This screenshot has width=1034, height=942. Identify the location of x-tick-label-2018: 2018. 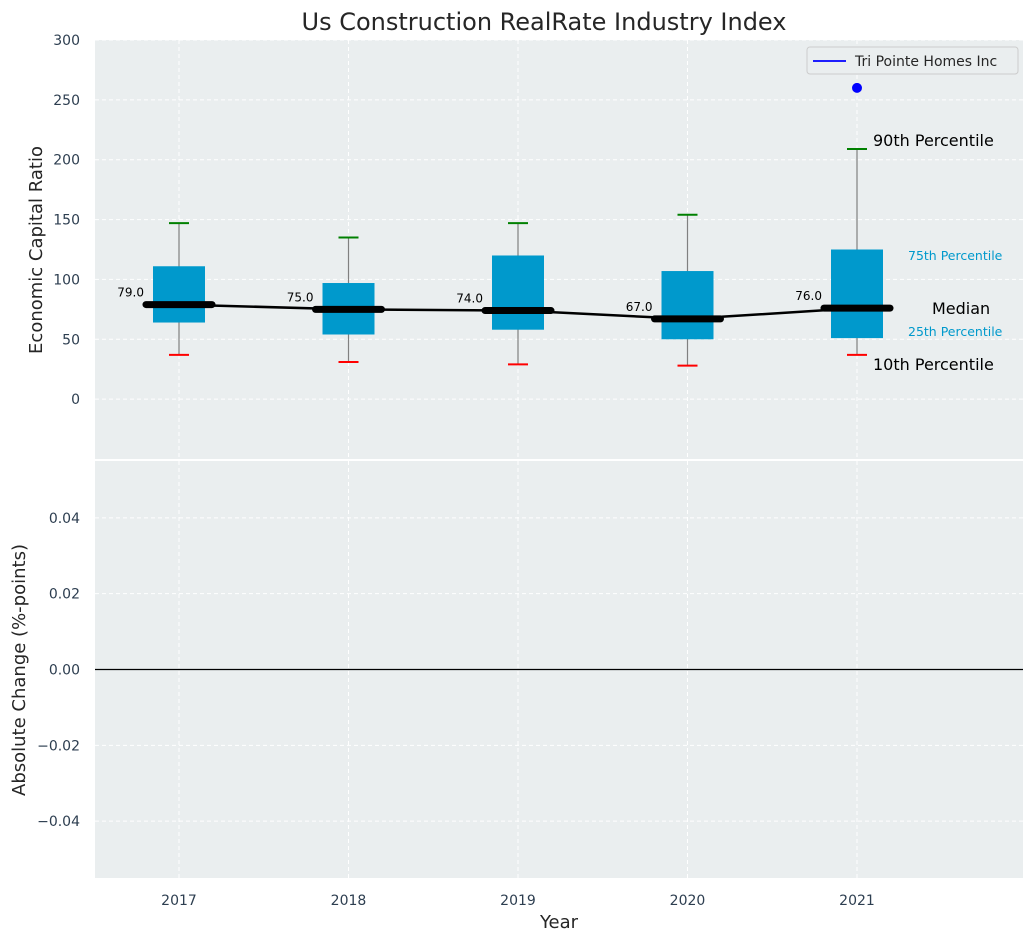
(349, 901).